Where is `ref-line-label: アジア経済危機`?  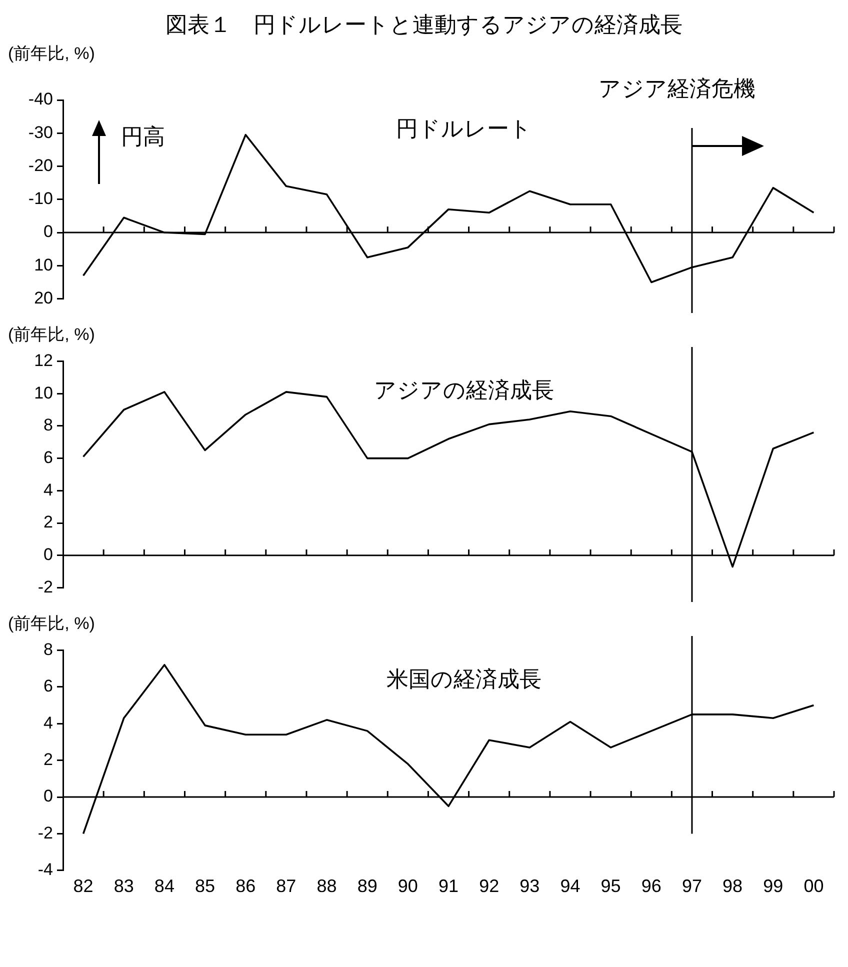
ref-line-label: アジア経済危機 is located at coordinates (677, 89).